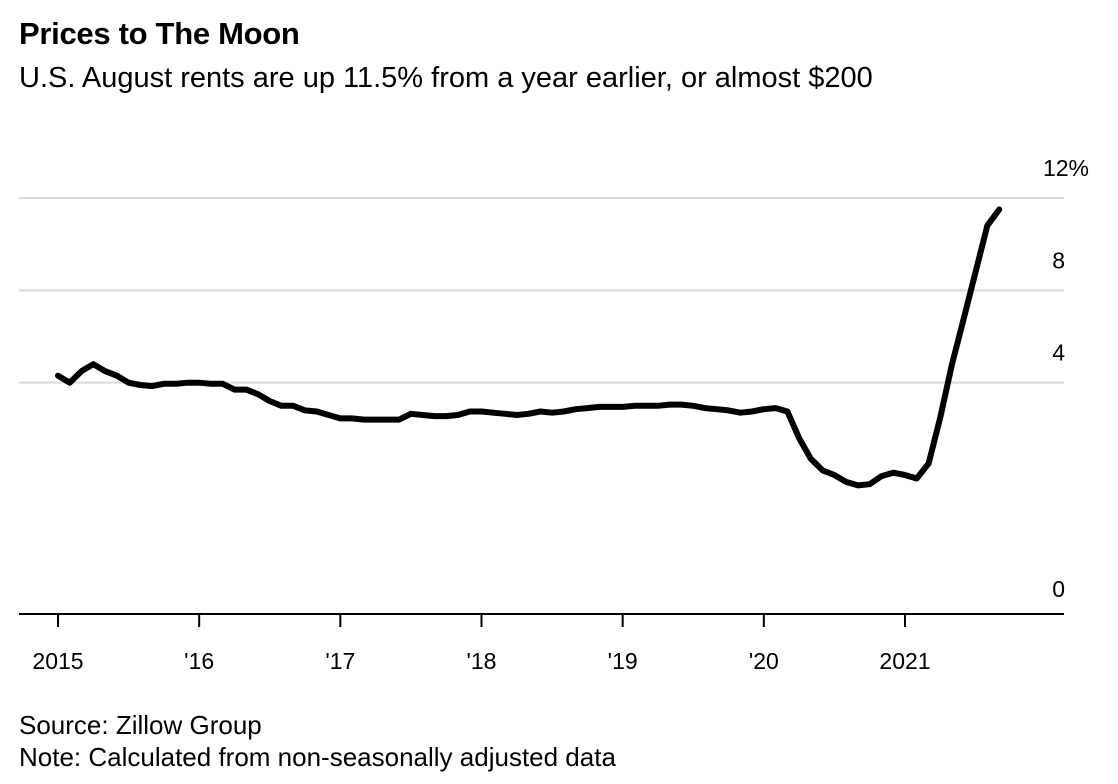  Describe the element at coordinates (159, 33) in the screenshot. I see `chart-title: Prices to The Moon` at that location.